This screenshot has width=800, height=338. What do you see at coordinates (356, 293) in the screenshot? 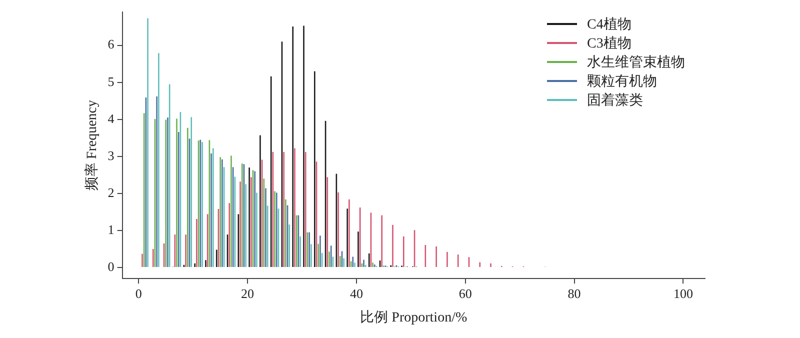
I see `x-tick-label: 40` at bounding box center [356, 293].